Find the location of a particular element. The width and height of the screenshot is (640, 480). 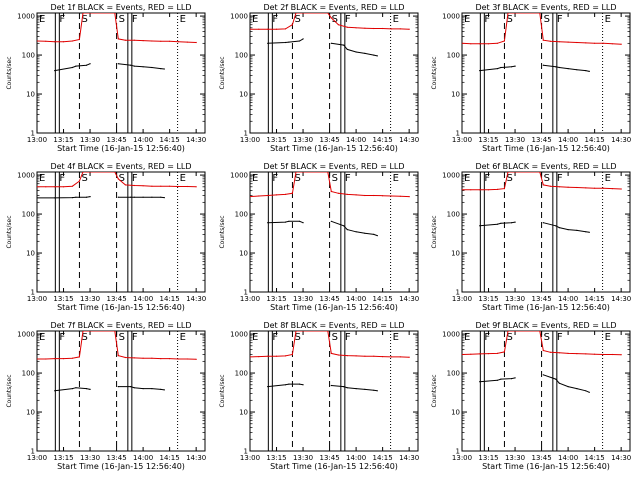

x-tick-label: 14:15 is located at coordinates (383, 140).